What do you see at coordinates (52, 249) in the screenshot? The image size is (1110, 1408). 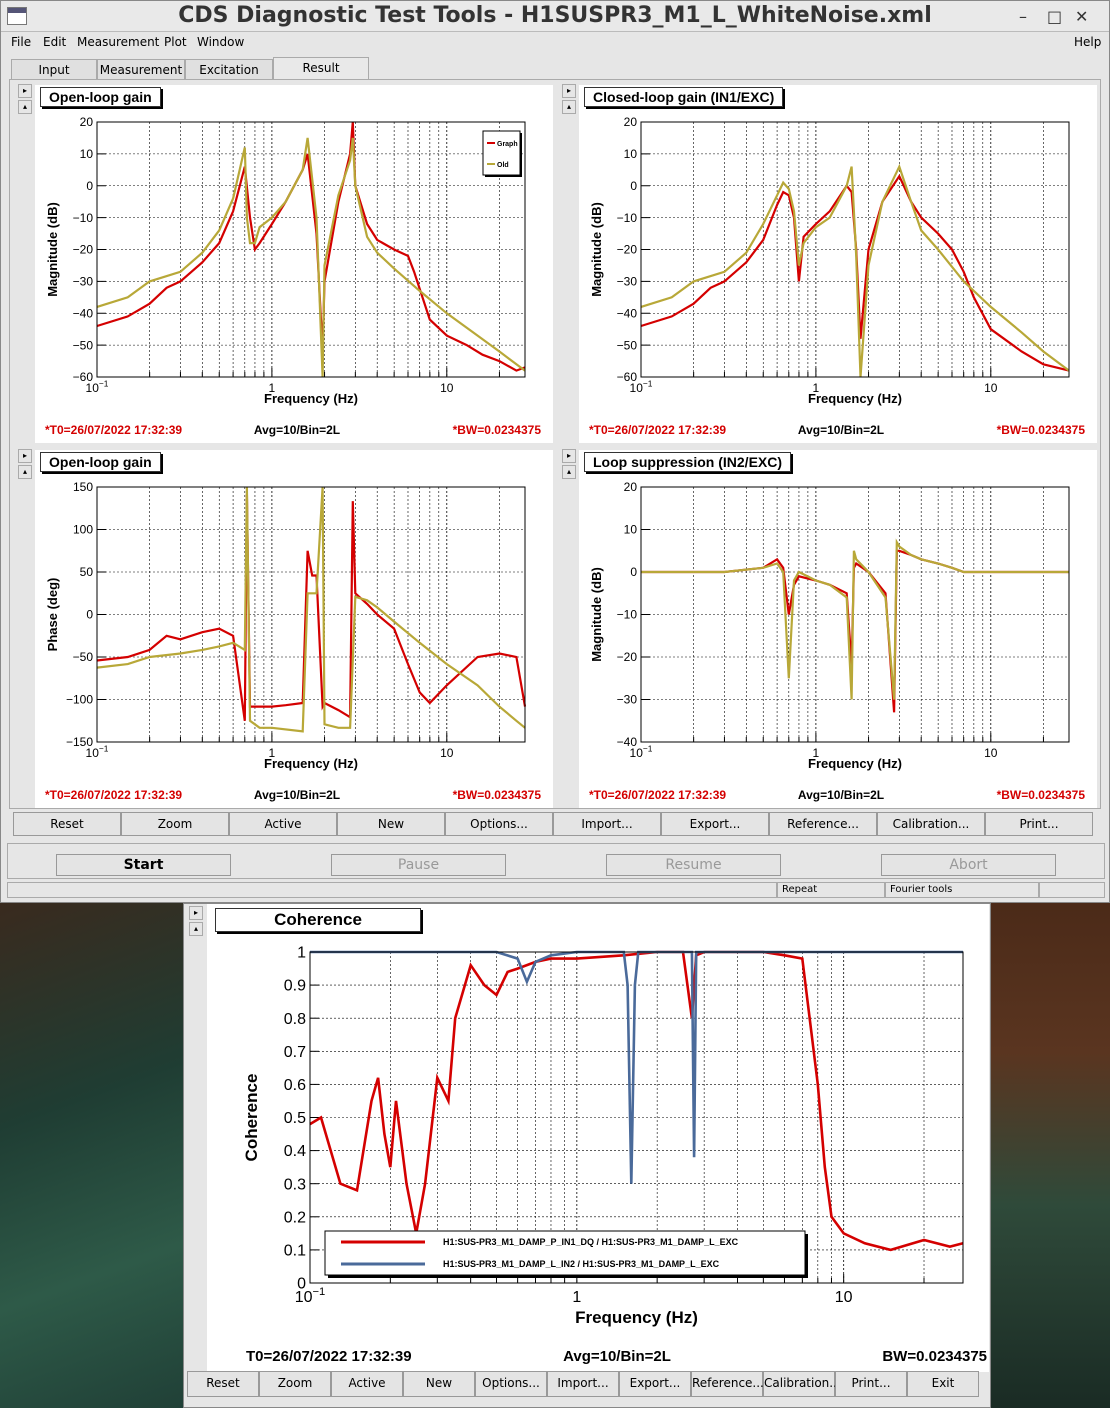 I see `y-axis-label: Magnitude (dB)` at bounding box center [52, 249].